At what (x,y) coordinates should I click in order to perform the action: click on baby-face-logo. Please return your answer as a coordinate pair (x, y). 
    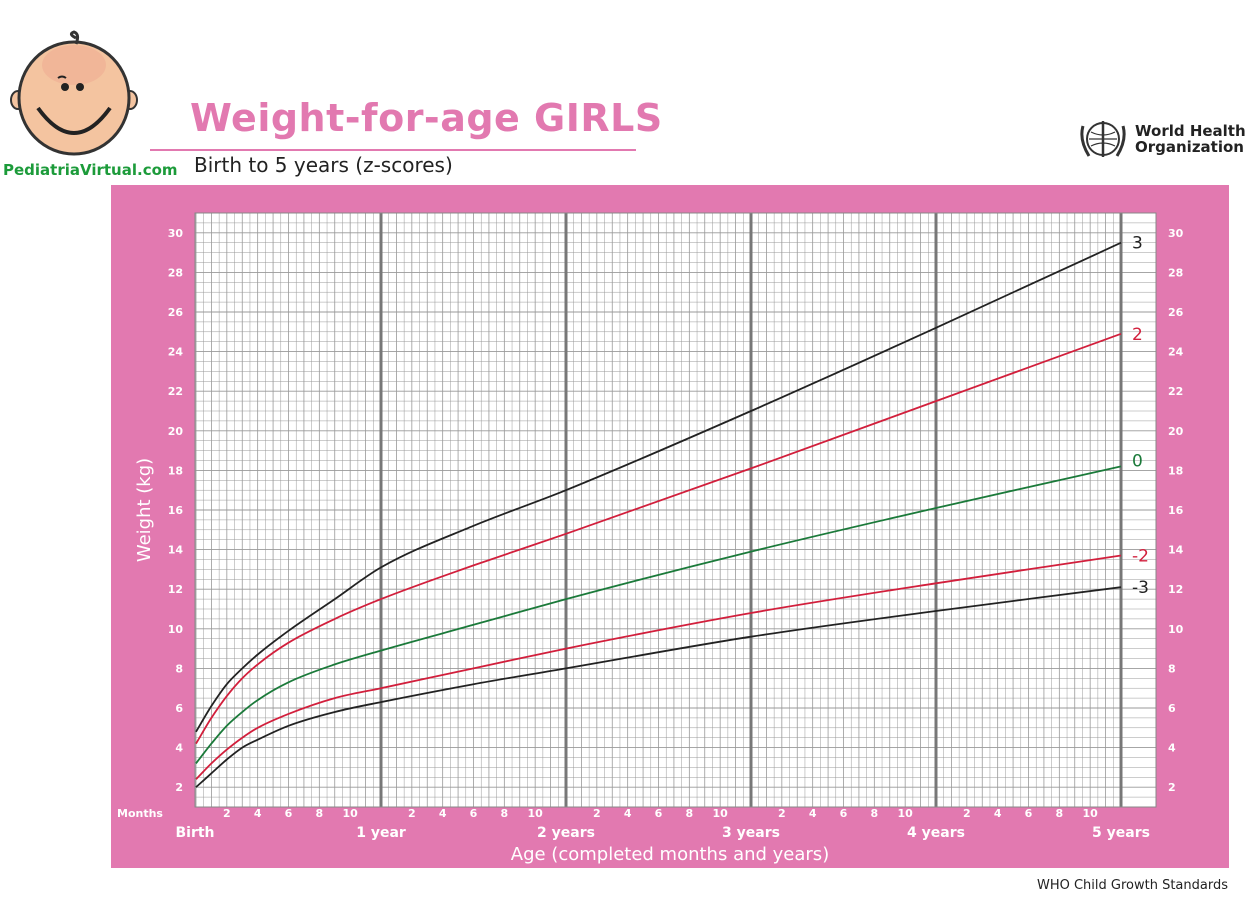
    Looking at the image, I should click on (74, 93).